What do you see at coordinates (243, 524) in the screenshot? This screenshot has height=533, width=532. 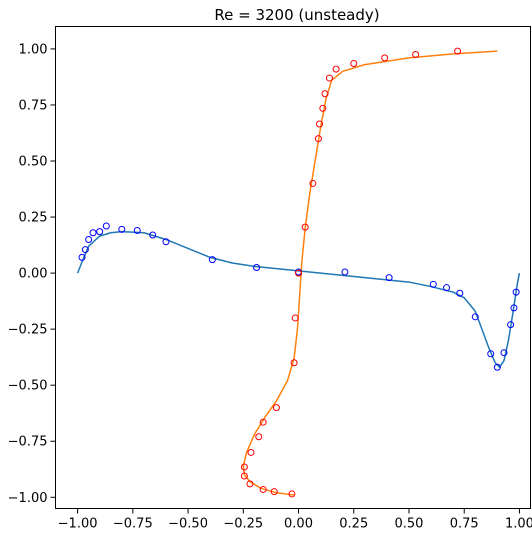 I see `x-tick-label: −0.25` at bounding box center [243, 524].